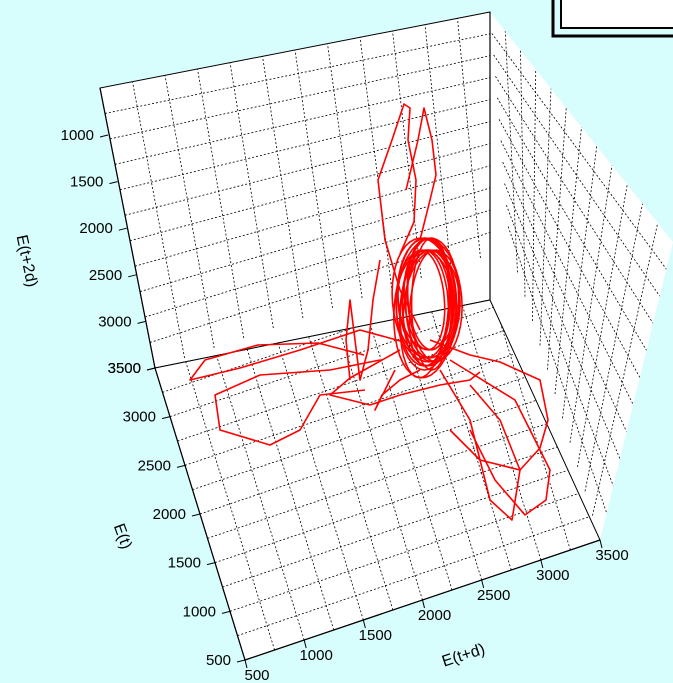  Describe the element at coordinates (184, 563) in the screenshot. I see `y-tick-label: 1500` at that location.